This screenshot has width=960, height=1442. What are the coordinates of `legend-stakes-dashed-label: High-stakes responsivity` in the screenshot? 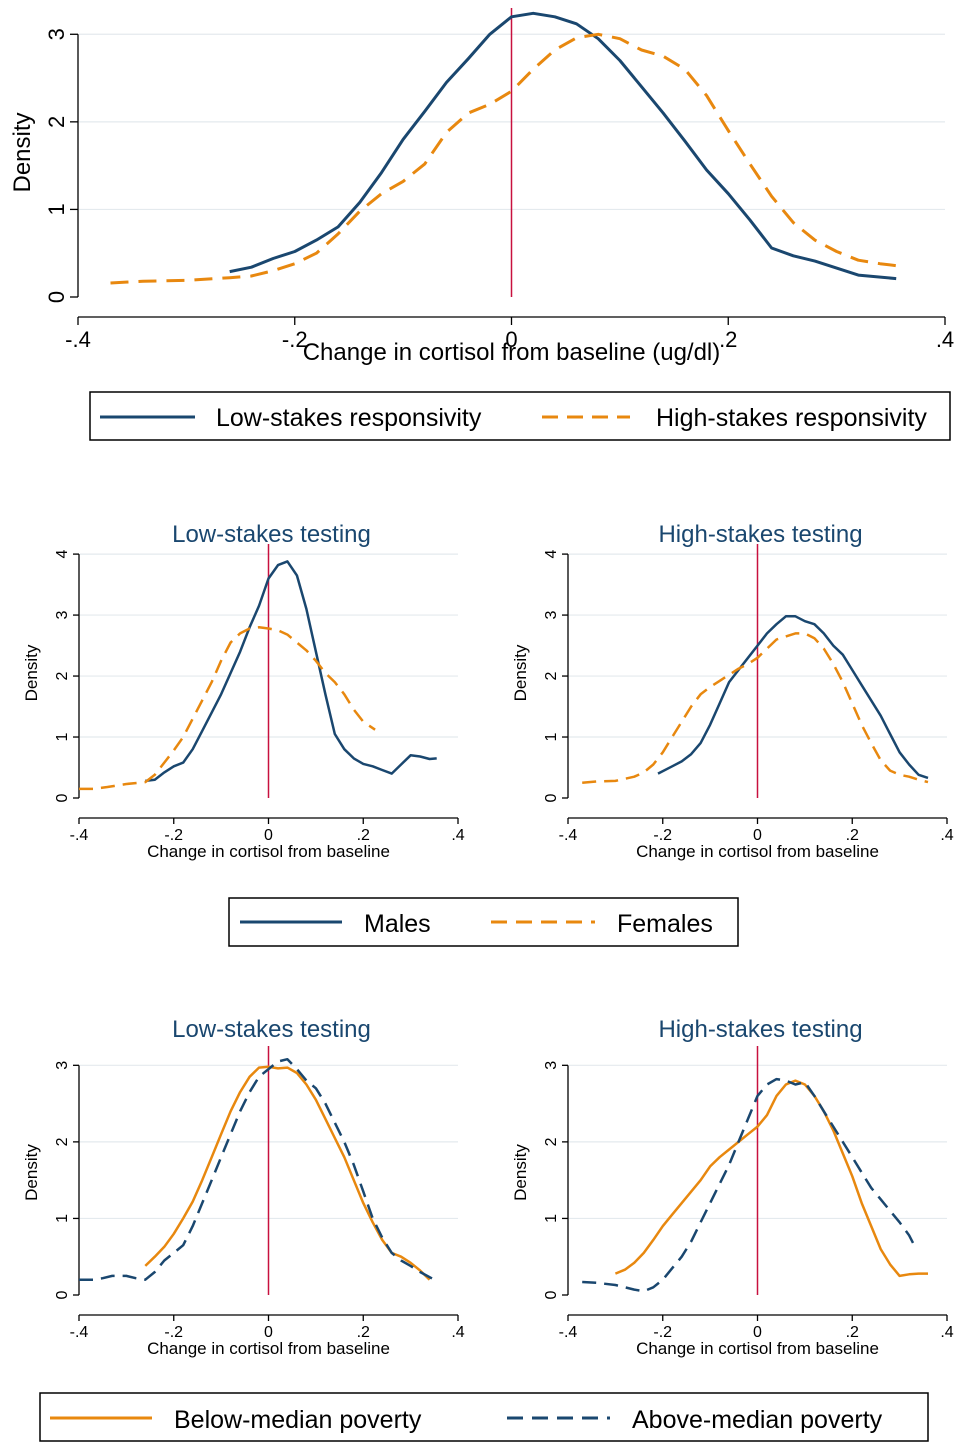 It's located at (791, 418).